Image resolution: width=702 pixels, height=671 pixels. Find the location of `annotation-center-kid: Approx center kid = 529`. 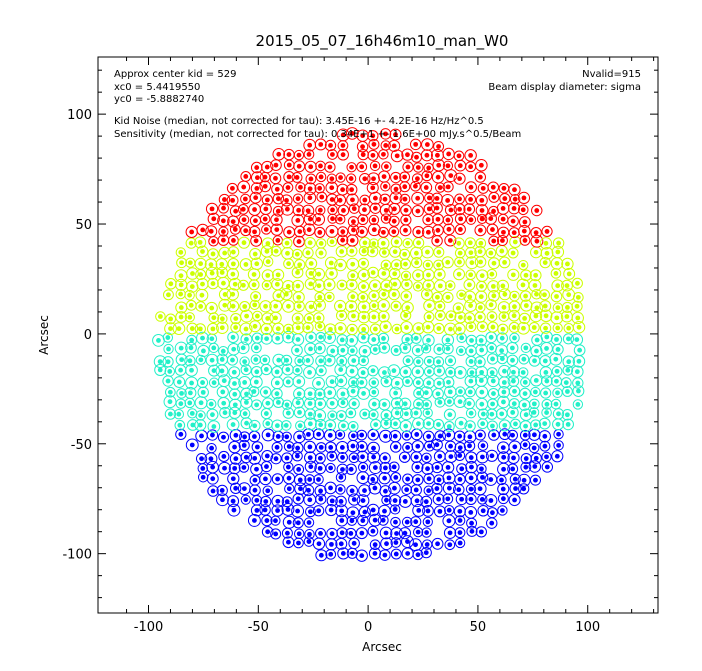

annotation-center-kid: Approx center kid = 529 is located at coordinates (175, 74).